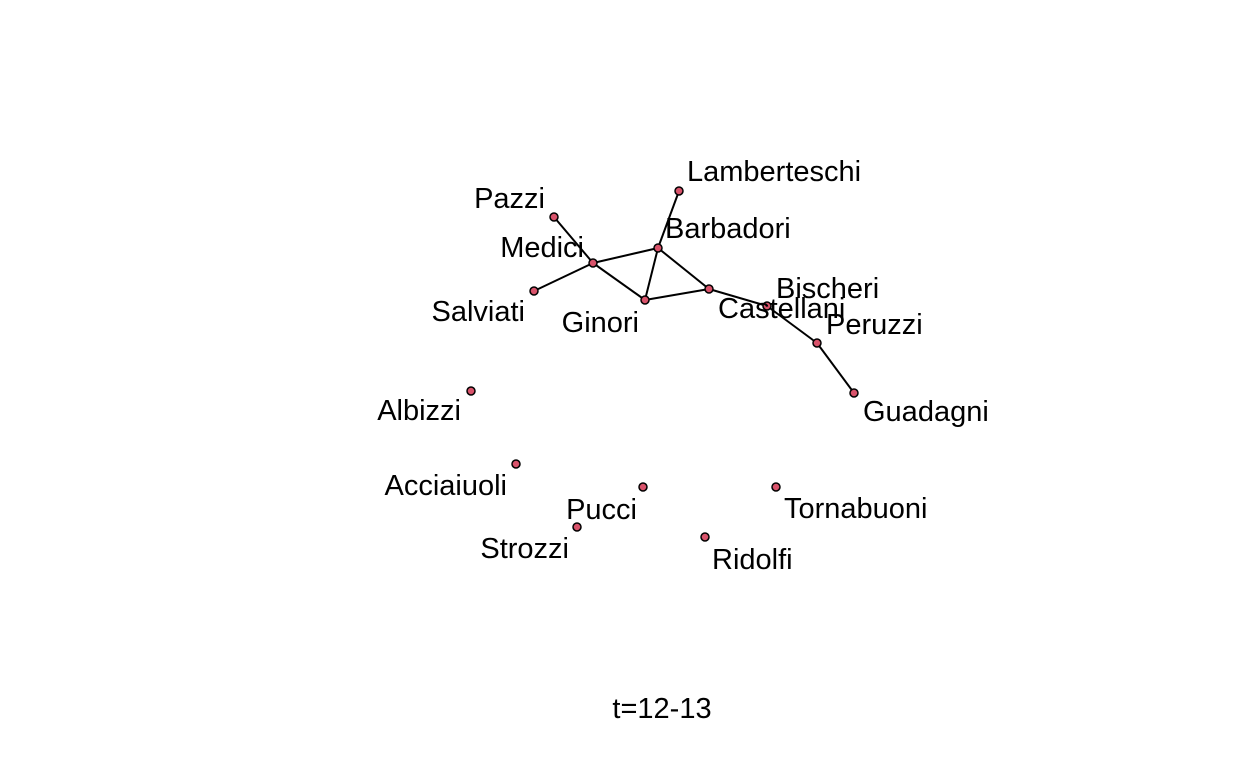 The image size is (1248, 768). I want to click on edge-barbadori-castellani, so click(683, 268).